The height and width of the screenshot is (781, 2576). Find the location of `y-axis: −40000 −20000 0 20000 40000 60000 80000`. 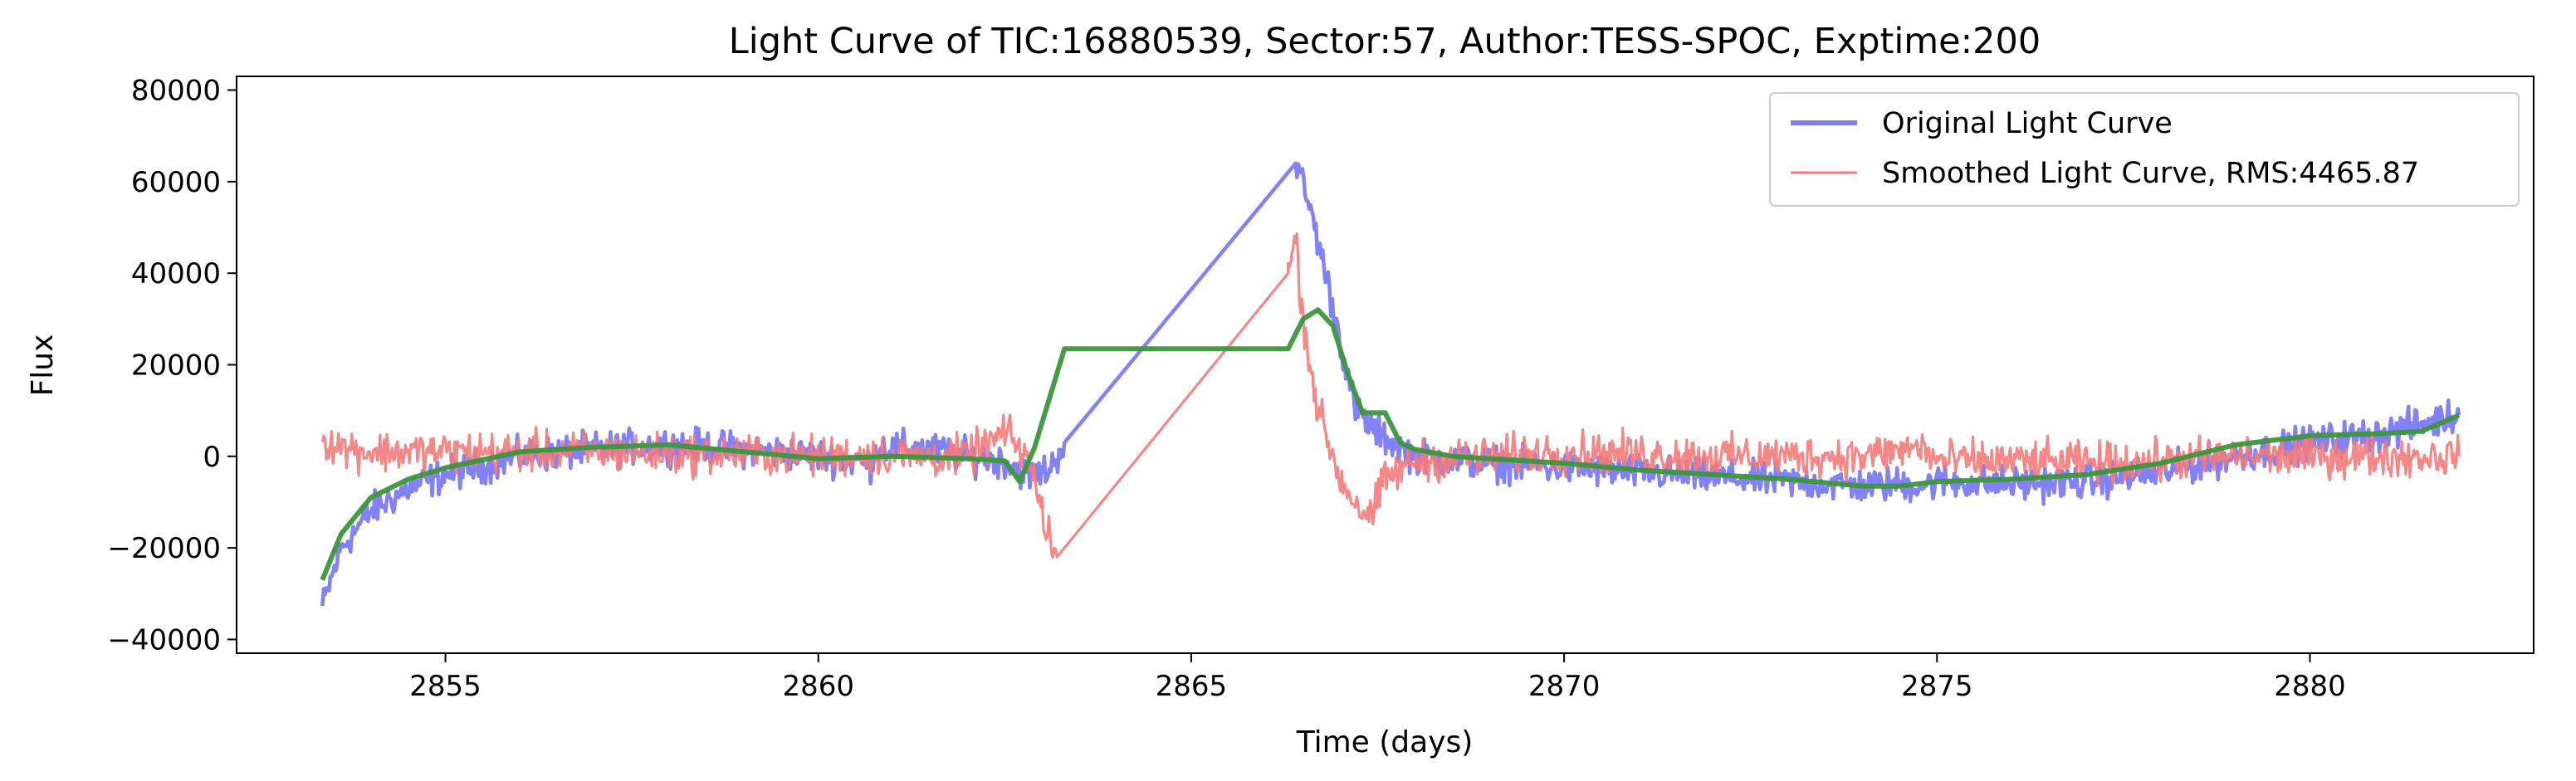

y-axis: −40000 −20000 0 20000 40000 60000 80000 is located at coordinates (172, 366).